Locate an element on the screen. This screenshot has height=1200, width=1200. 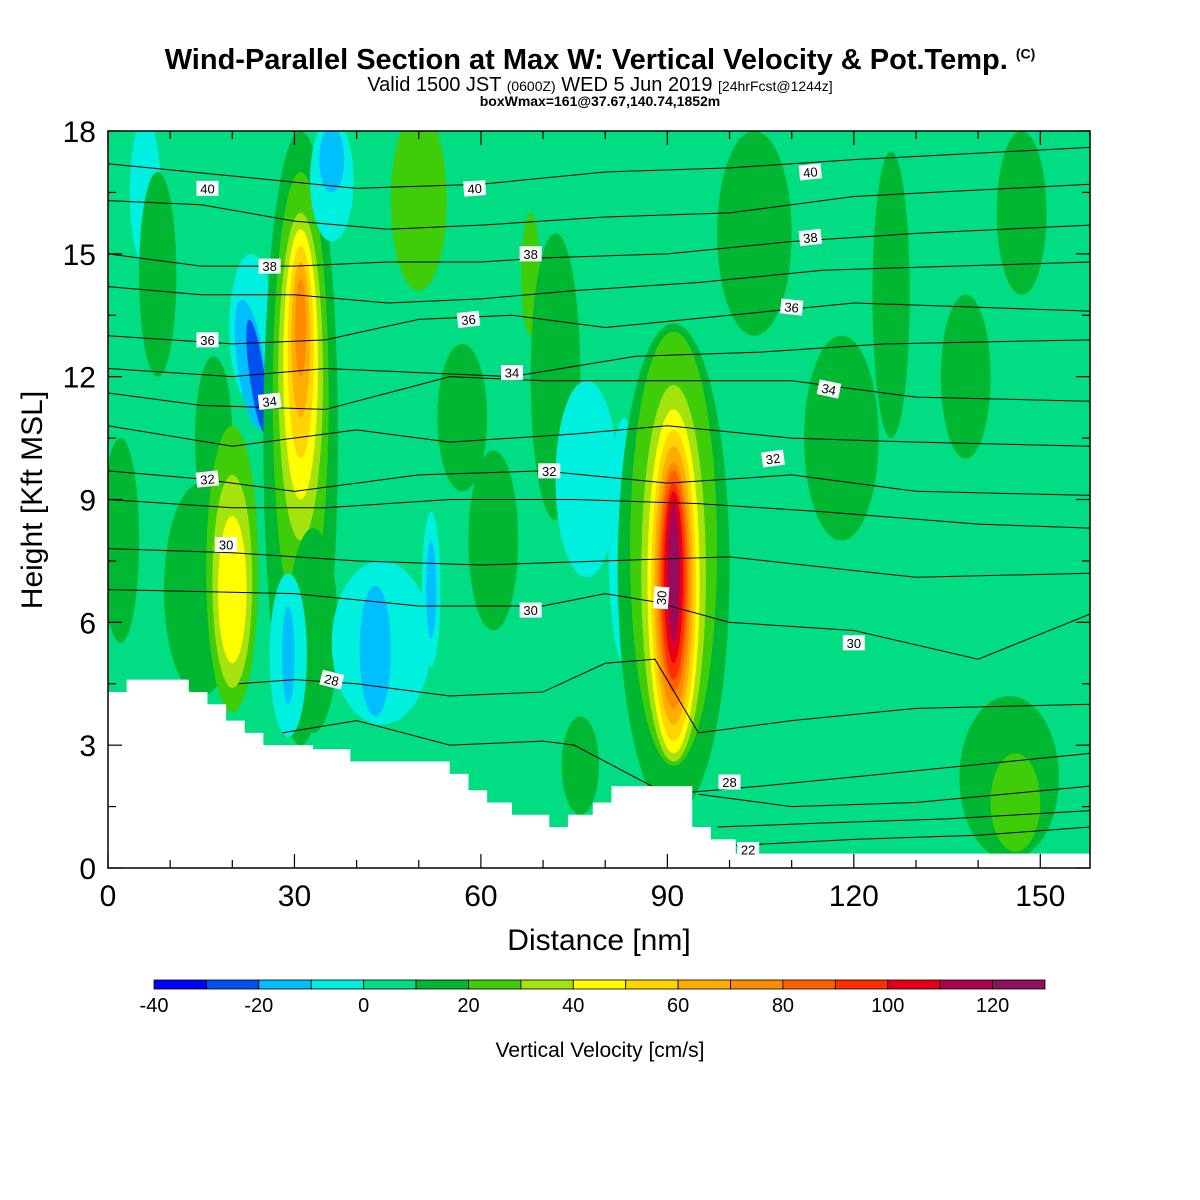
colorbar-swatch--20 is located at coordinates (285, 984).